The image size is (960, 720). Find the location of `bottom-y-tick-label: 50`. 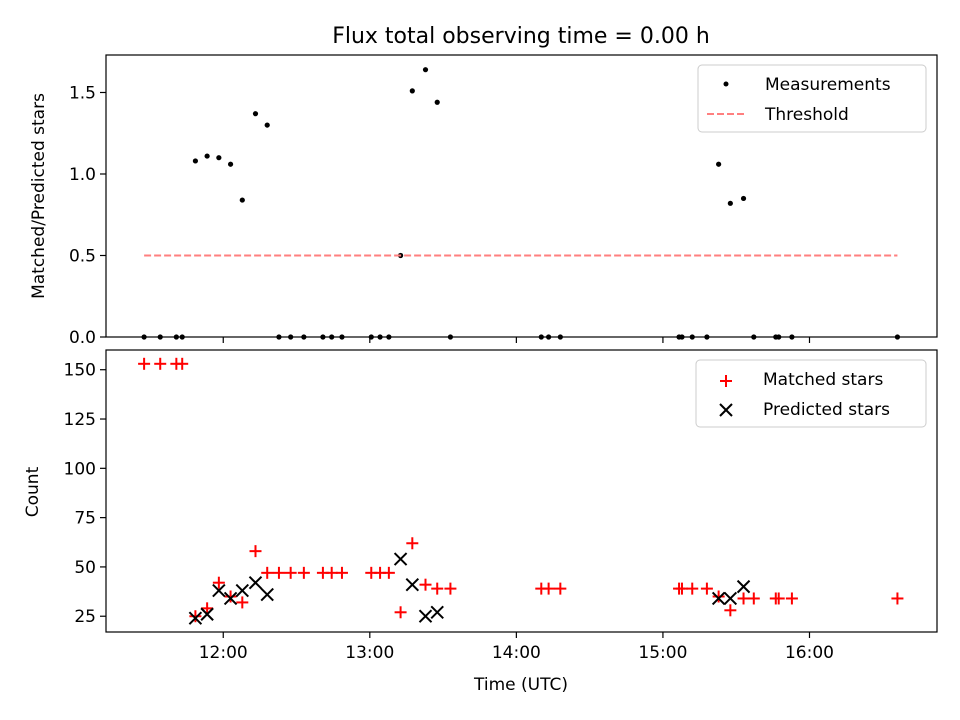

bottom-y-tick-label: 50 is located at coordinates (85, 568).